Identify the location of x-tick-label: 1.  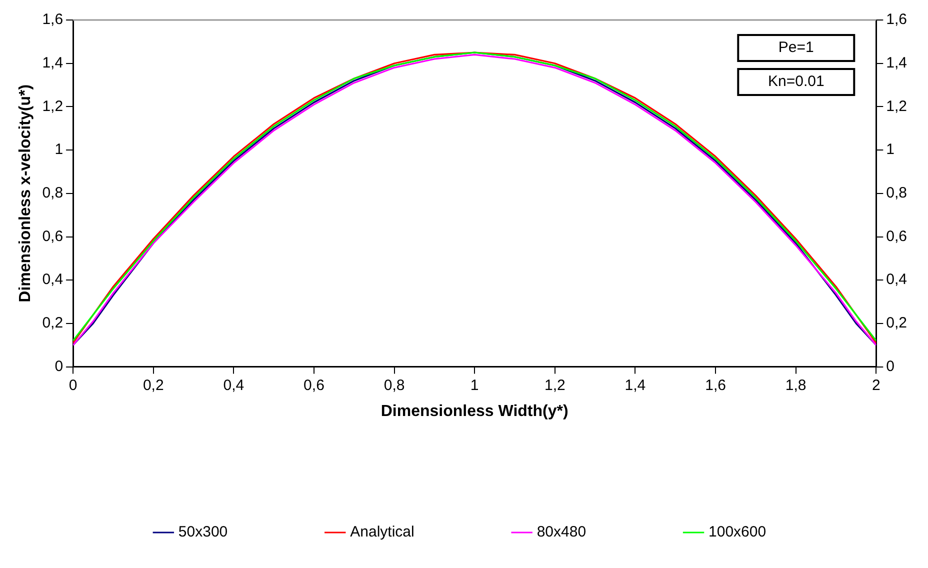
(474, 385).